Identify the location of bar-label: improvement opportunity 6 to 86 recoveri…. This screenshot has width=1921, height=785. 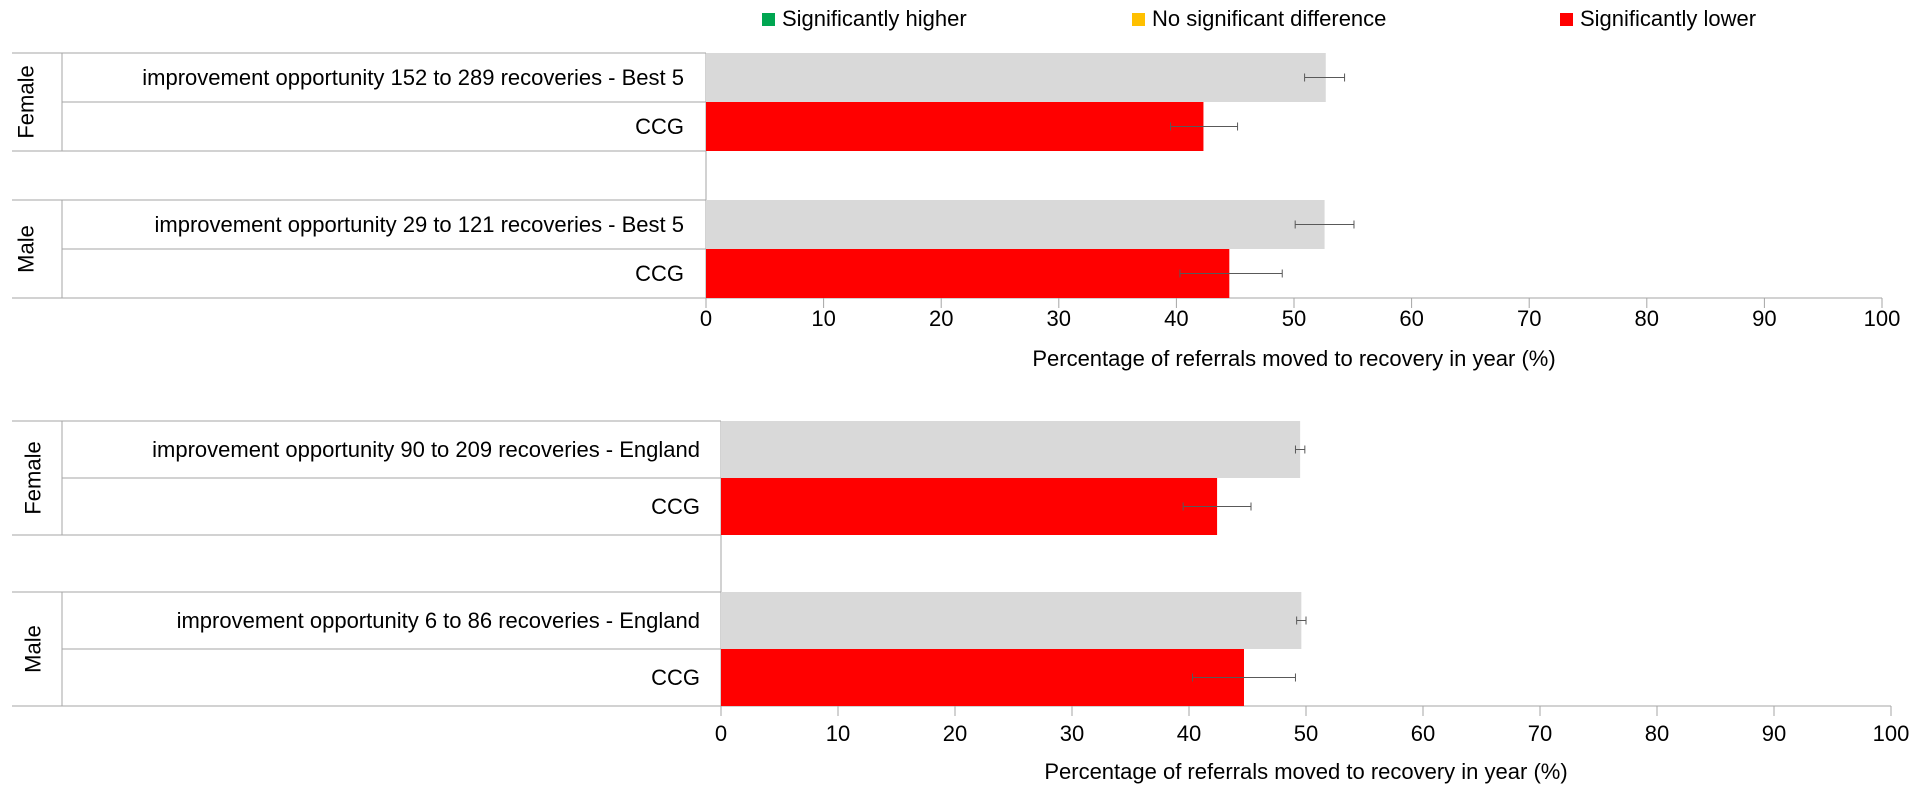
(438, 620).